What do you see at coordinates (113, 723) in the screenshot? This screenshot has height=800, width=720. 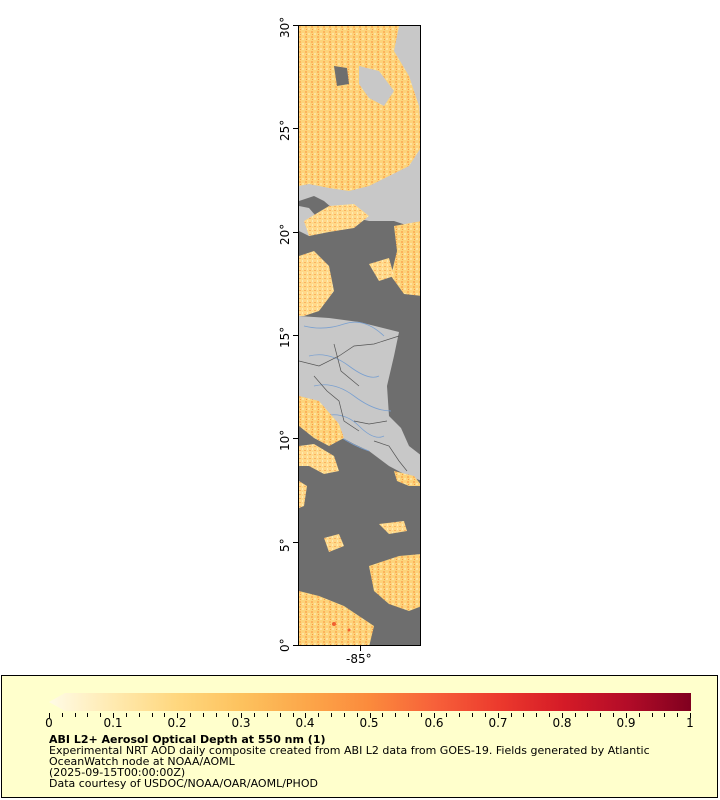 I see `colorbar-label: 0.1` at bounding box center [113, 723].